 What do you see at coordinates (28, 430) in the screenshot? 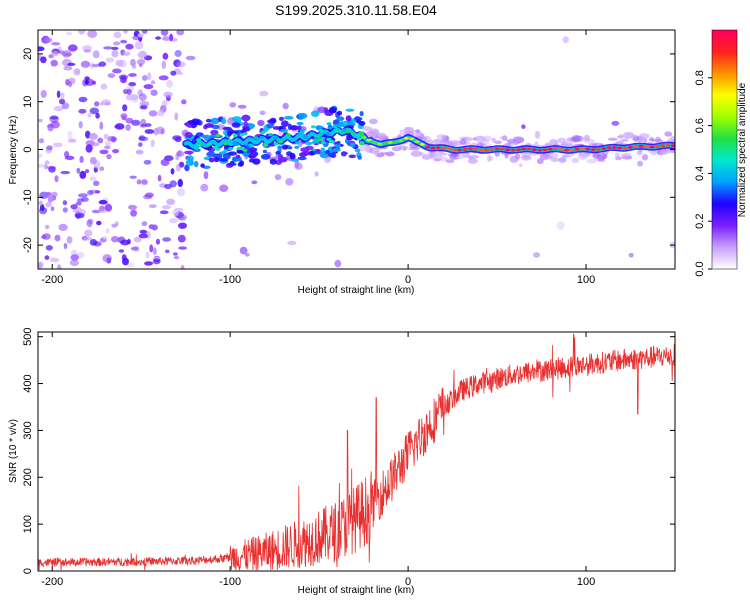
I see `y-tick-label: 300` at bounding box center [28, 430].